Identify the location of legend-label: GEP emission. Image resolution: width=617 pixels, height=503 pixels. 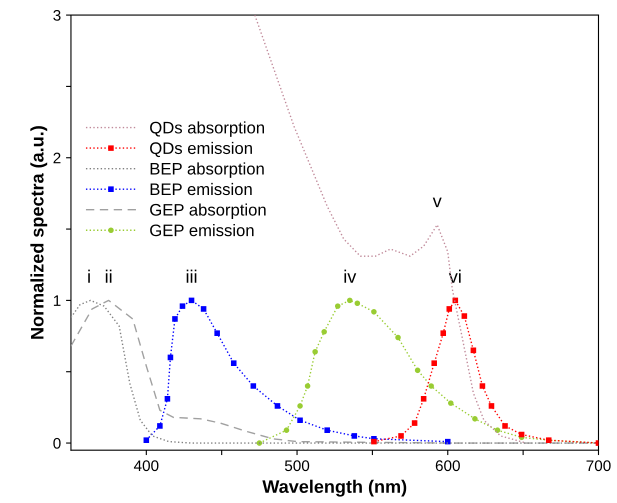
(202, 230).